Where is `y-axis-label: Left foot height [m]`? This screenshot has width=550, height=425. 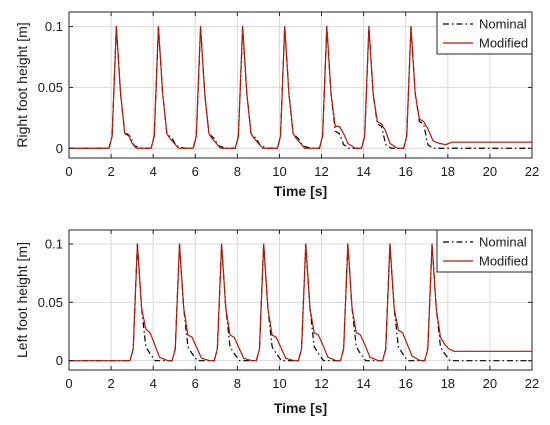
y-axis-label: Left foot height [m] is located at coordinates (22, 300).